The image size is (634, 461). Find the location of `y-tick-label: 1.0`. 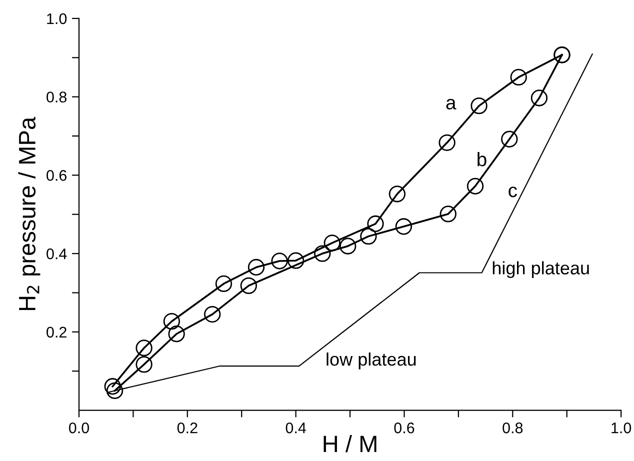

y-tick-label: 1.0 is located at coordinates (57, 18).